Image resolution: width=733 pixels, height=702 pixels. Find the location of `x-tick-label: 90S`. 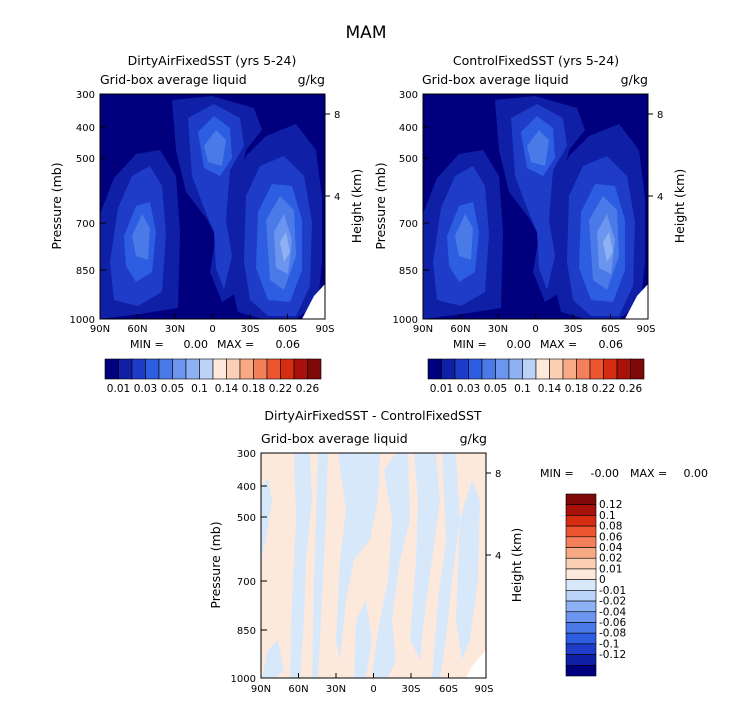

x-tick-label: 90S is located at coordinates (483, 689).